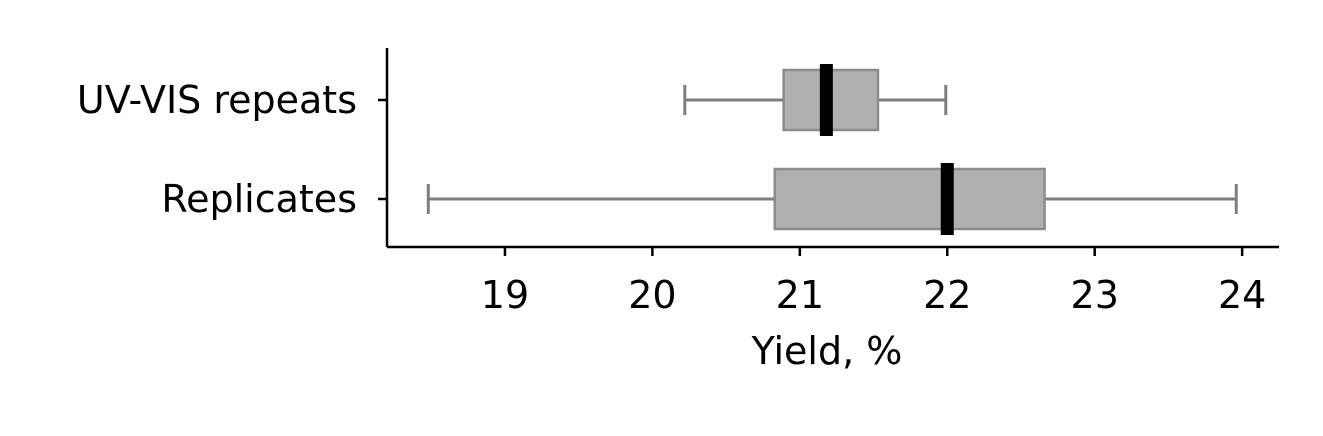 Image resolution: width=1323 pixels, height=436 pixels. I want to click on x-tick-label: 24, so click(1242, 295).